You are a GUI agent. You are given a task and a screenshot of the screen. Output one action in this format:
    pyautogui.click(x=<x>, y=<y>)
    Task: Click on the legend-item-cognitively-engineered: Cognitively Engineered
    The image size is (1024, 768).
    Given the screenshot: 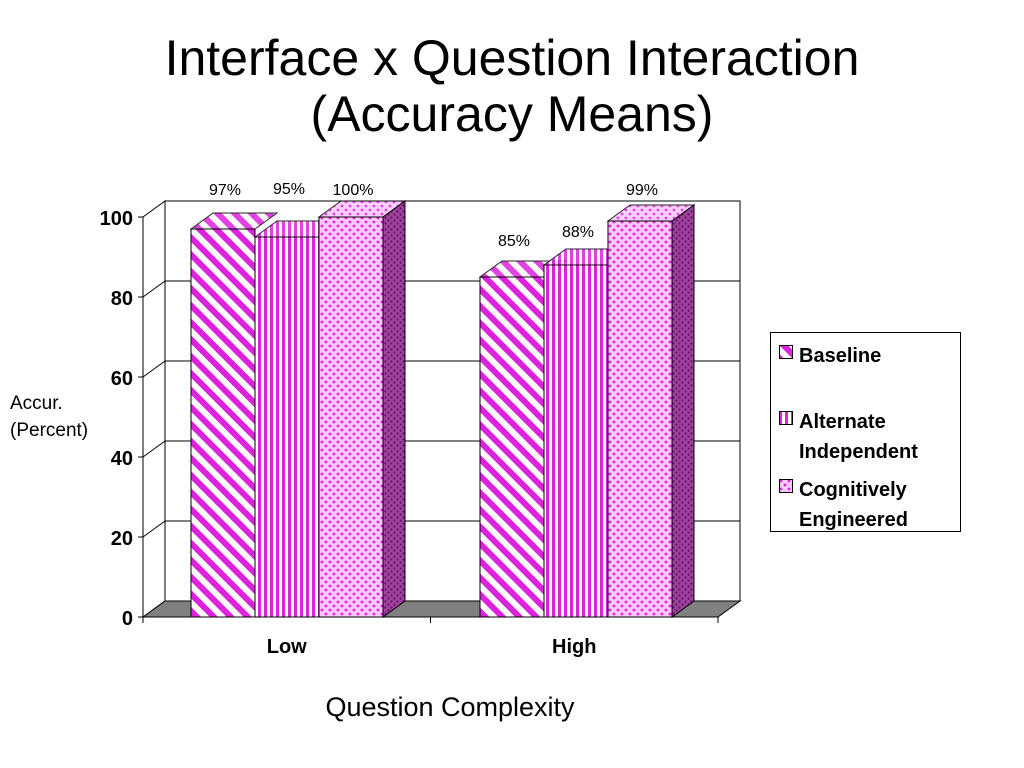 What is the action you would take?
    pyautogui.click(x=869, y=505)
    